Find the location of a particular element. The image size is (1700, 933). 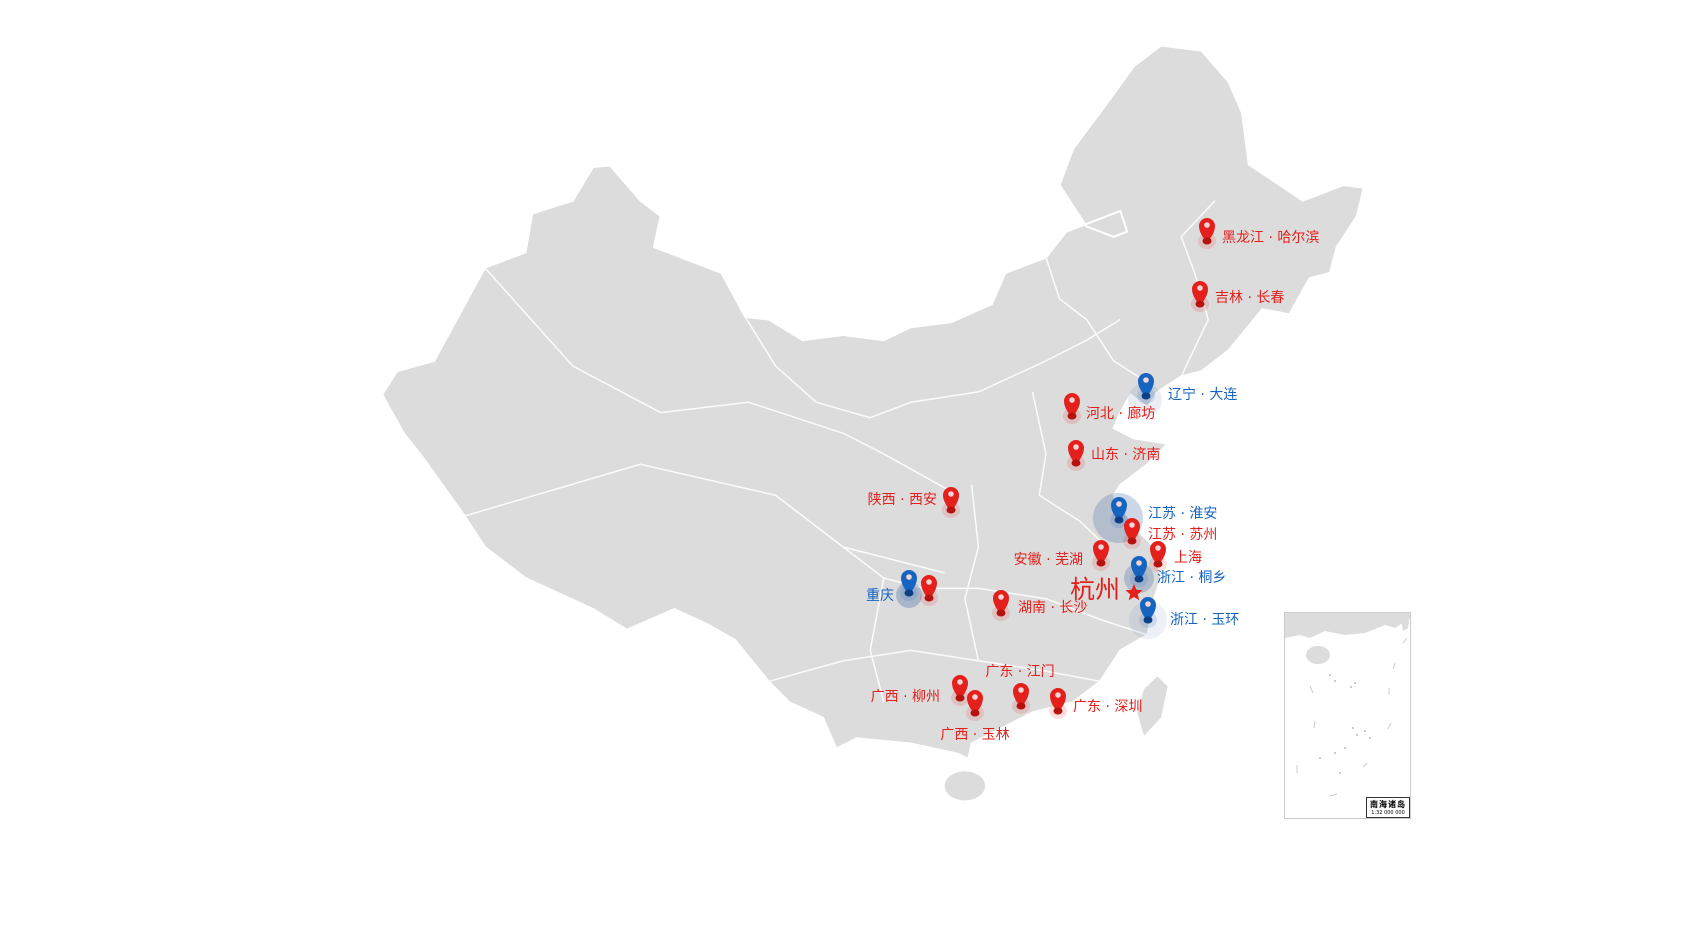

marker-label: 河北 · 廊坊 is located at coordinates (1121, 414).